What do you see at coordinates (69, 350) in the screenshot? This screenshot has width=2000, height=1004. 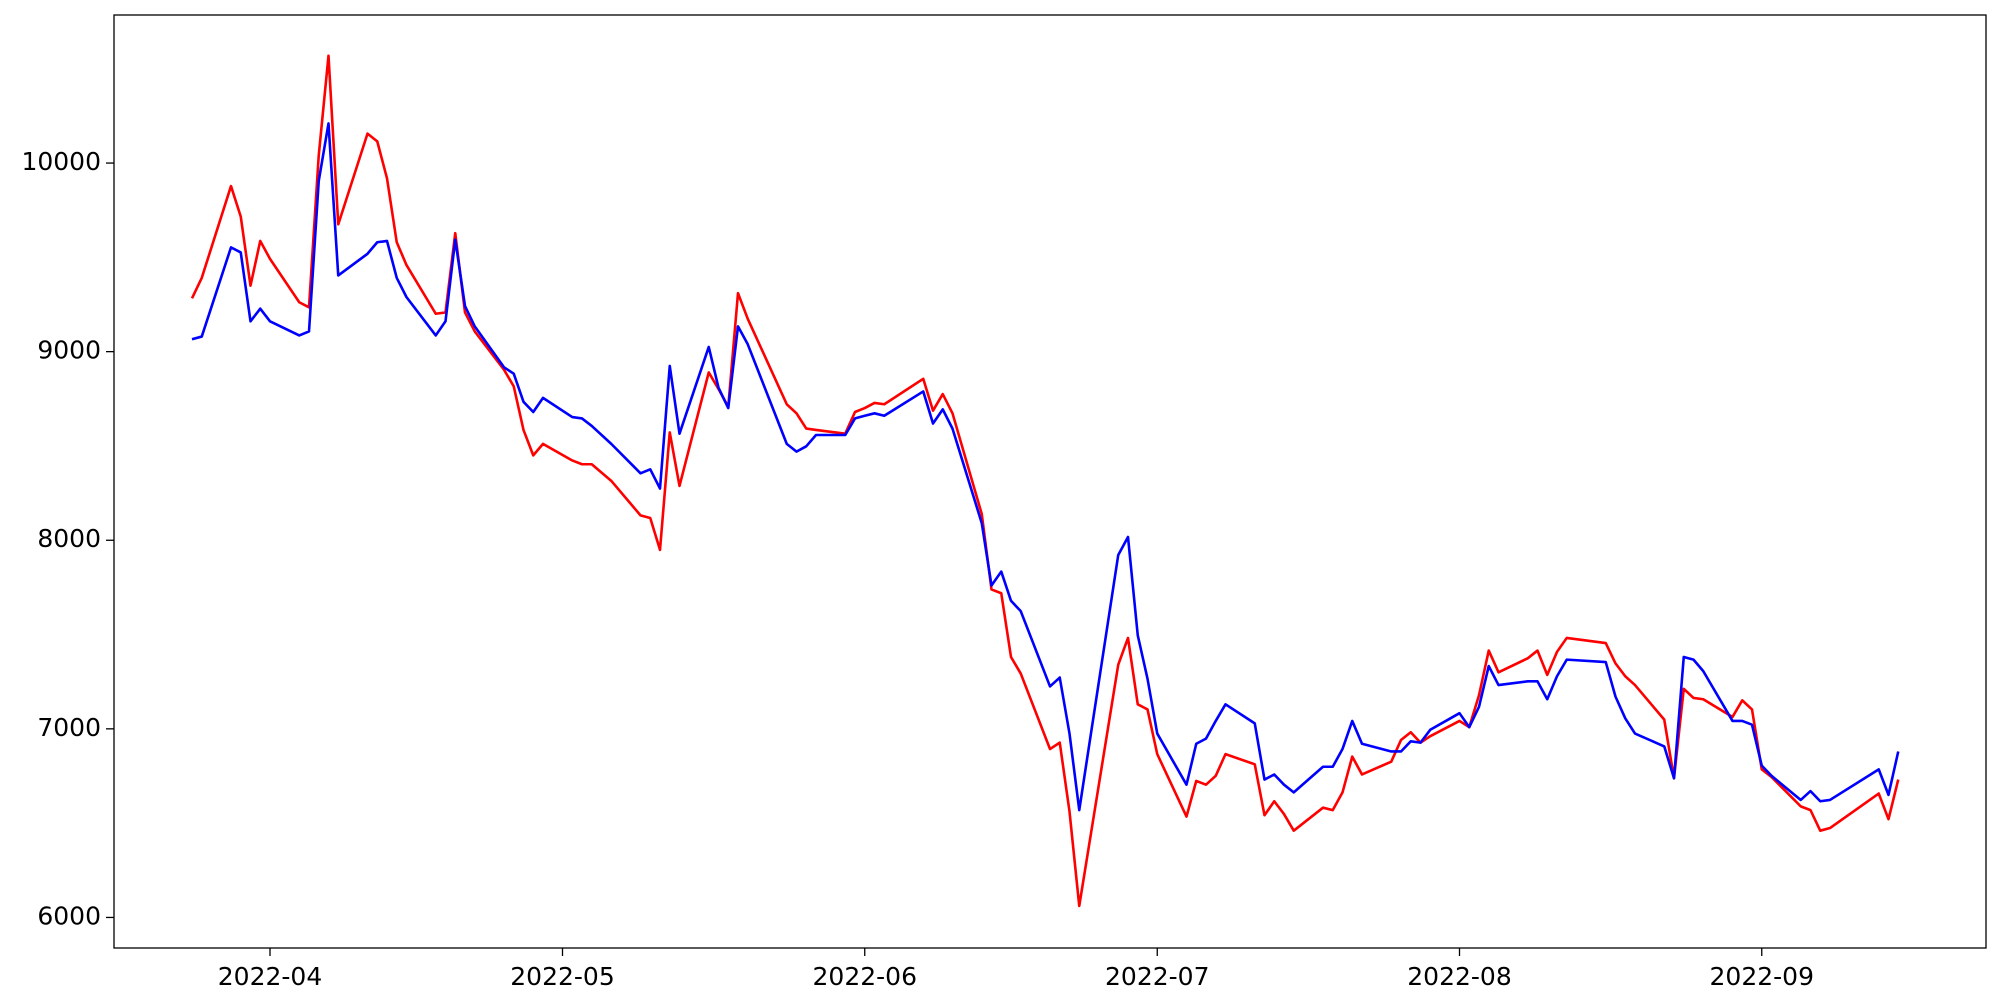 I see `y-tick-label: 9000` at bounding box center [69, 350].